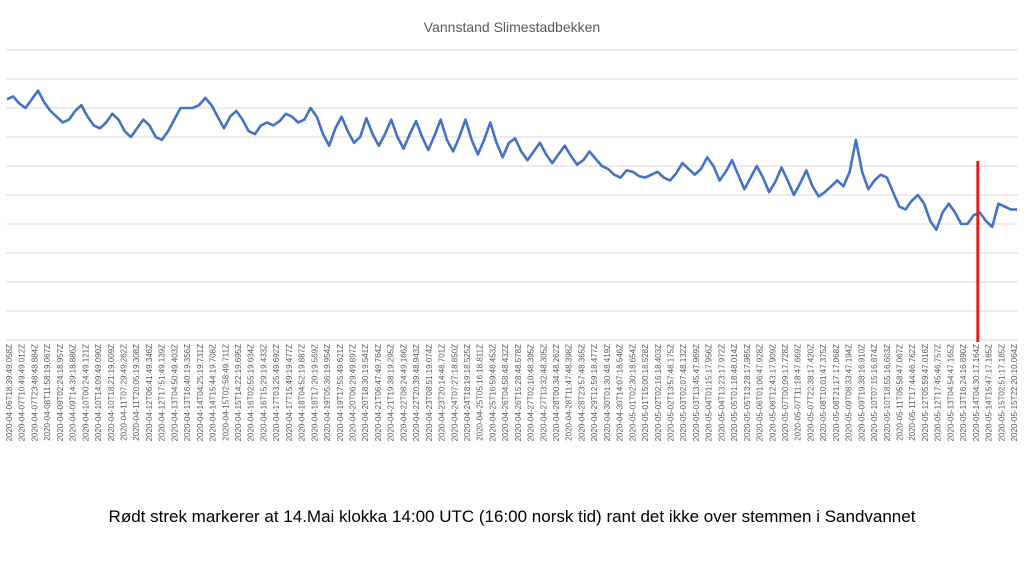 Image resolution: width=1024 pixels, height=576 pixels. What do you see at coordinates (213, 393) in the screenshot?
I see `x-tick-label: 2020-04-14T15:44:19.708Z` at bounding box center [213, 393].